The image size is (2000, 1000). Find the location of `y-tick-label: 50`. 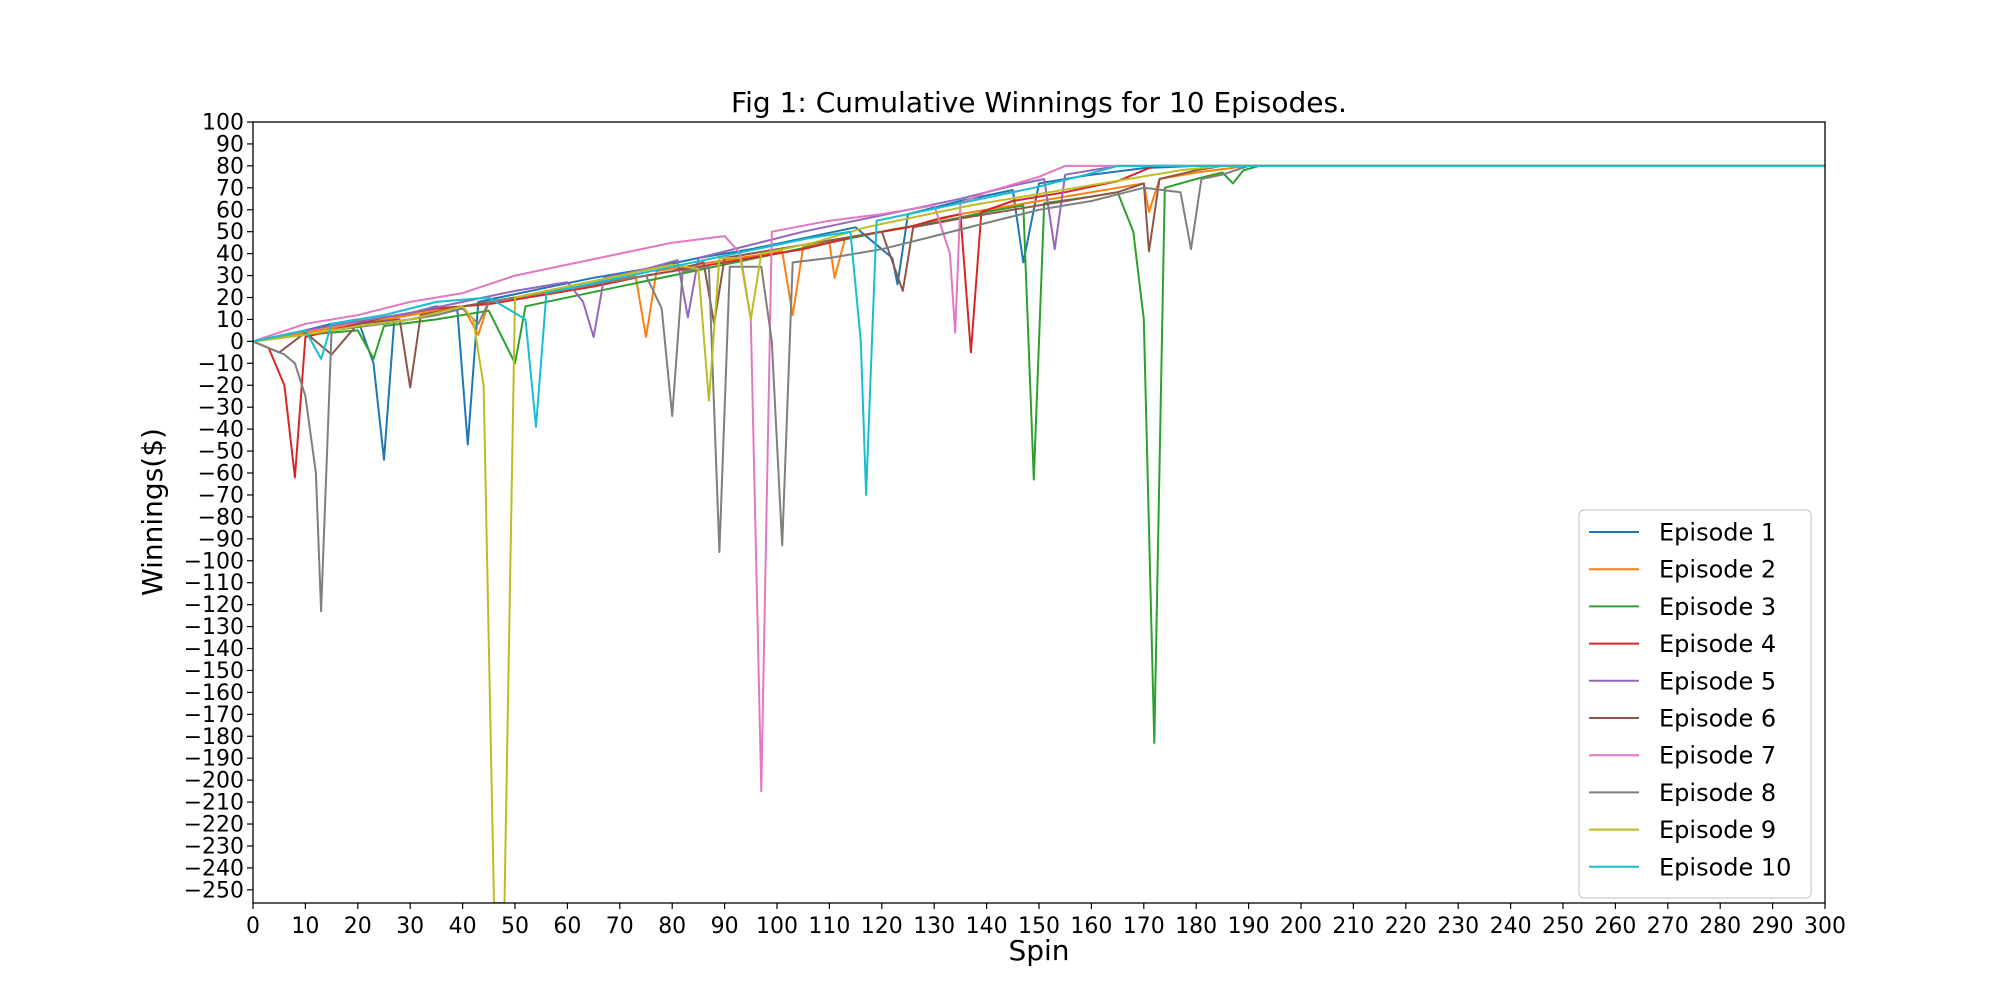

y-tick-label: 50 is located at coordinates (230, 232).